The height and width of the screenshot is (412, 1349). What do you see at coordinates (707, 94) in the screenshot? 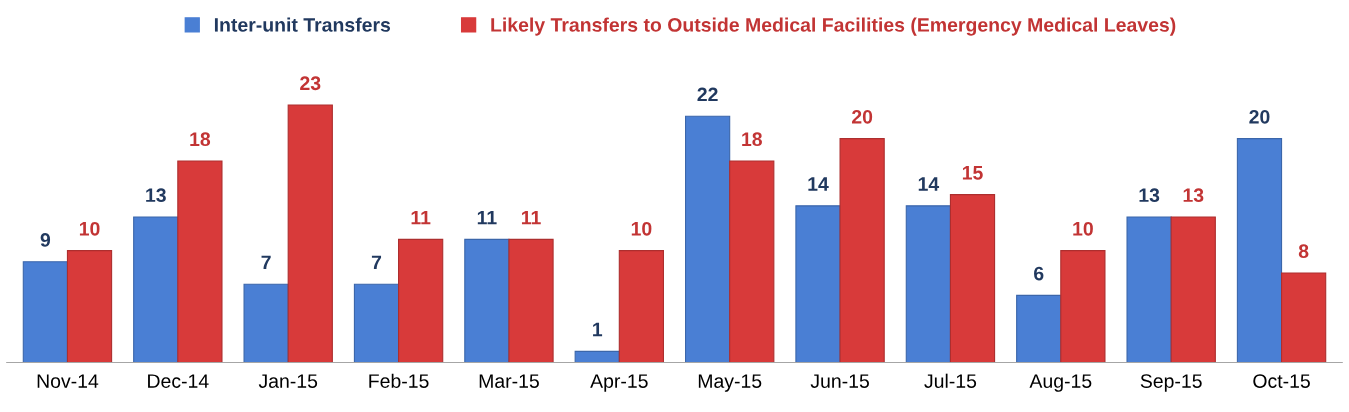
I see `data-label: 22` at bounding box center [707, 94].